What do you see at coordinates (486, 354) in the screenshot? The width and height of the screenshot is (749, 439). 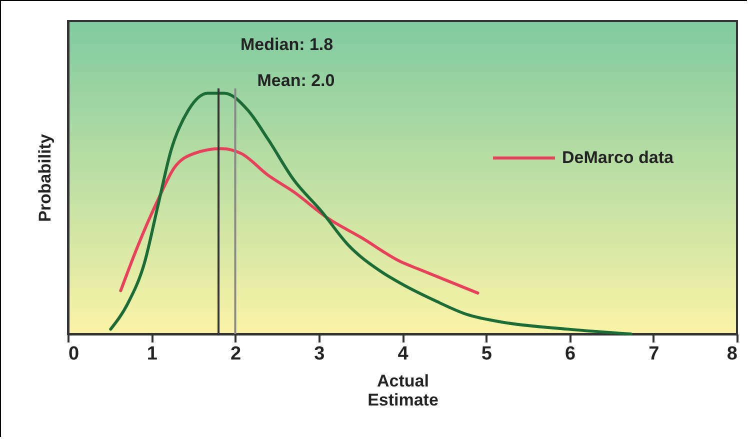 I see `x-tick-label: 5` at bounding box center [486, 354].